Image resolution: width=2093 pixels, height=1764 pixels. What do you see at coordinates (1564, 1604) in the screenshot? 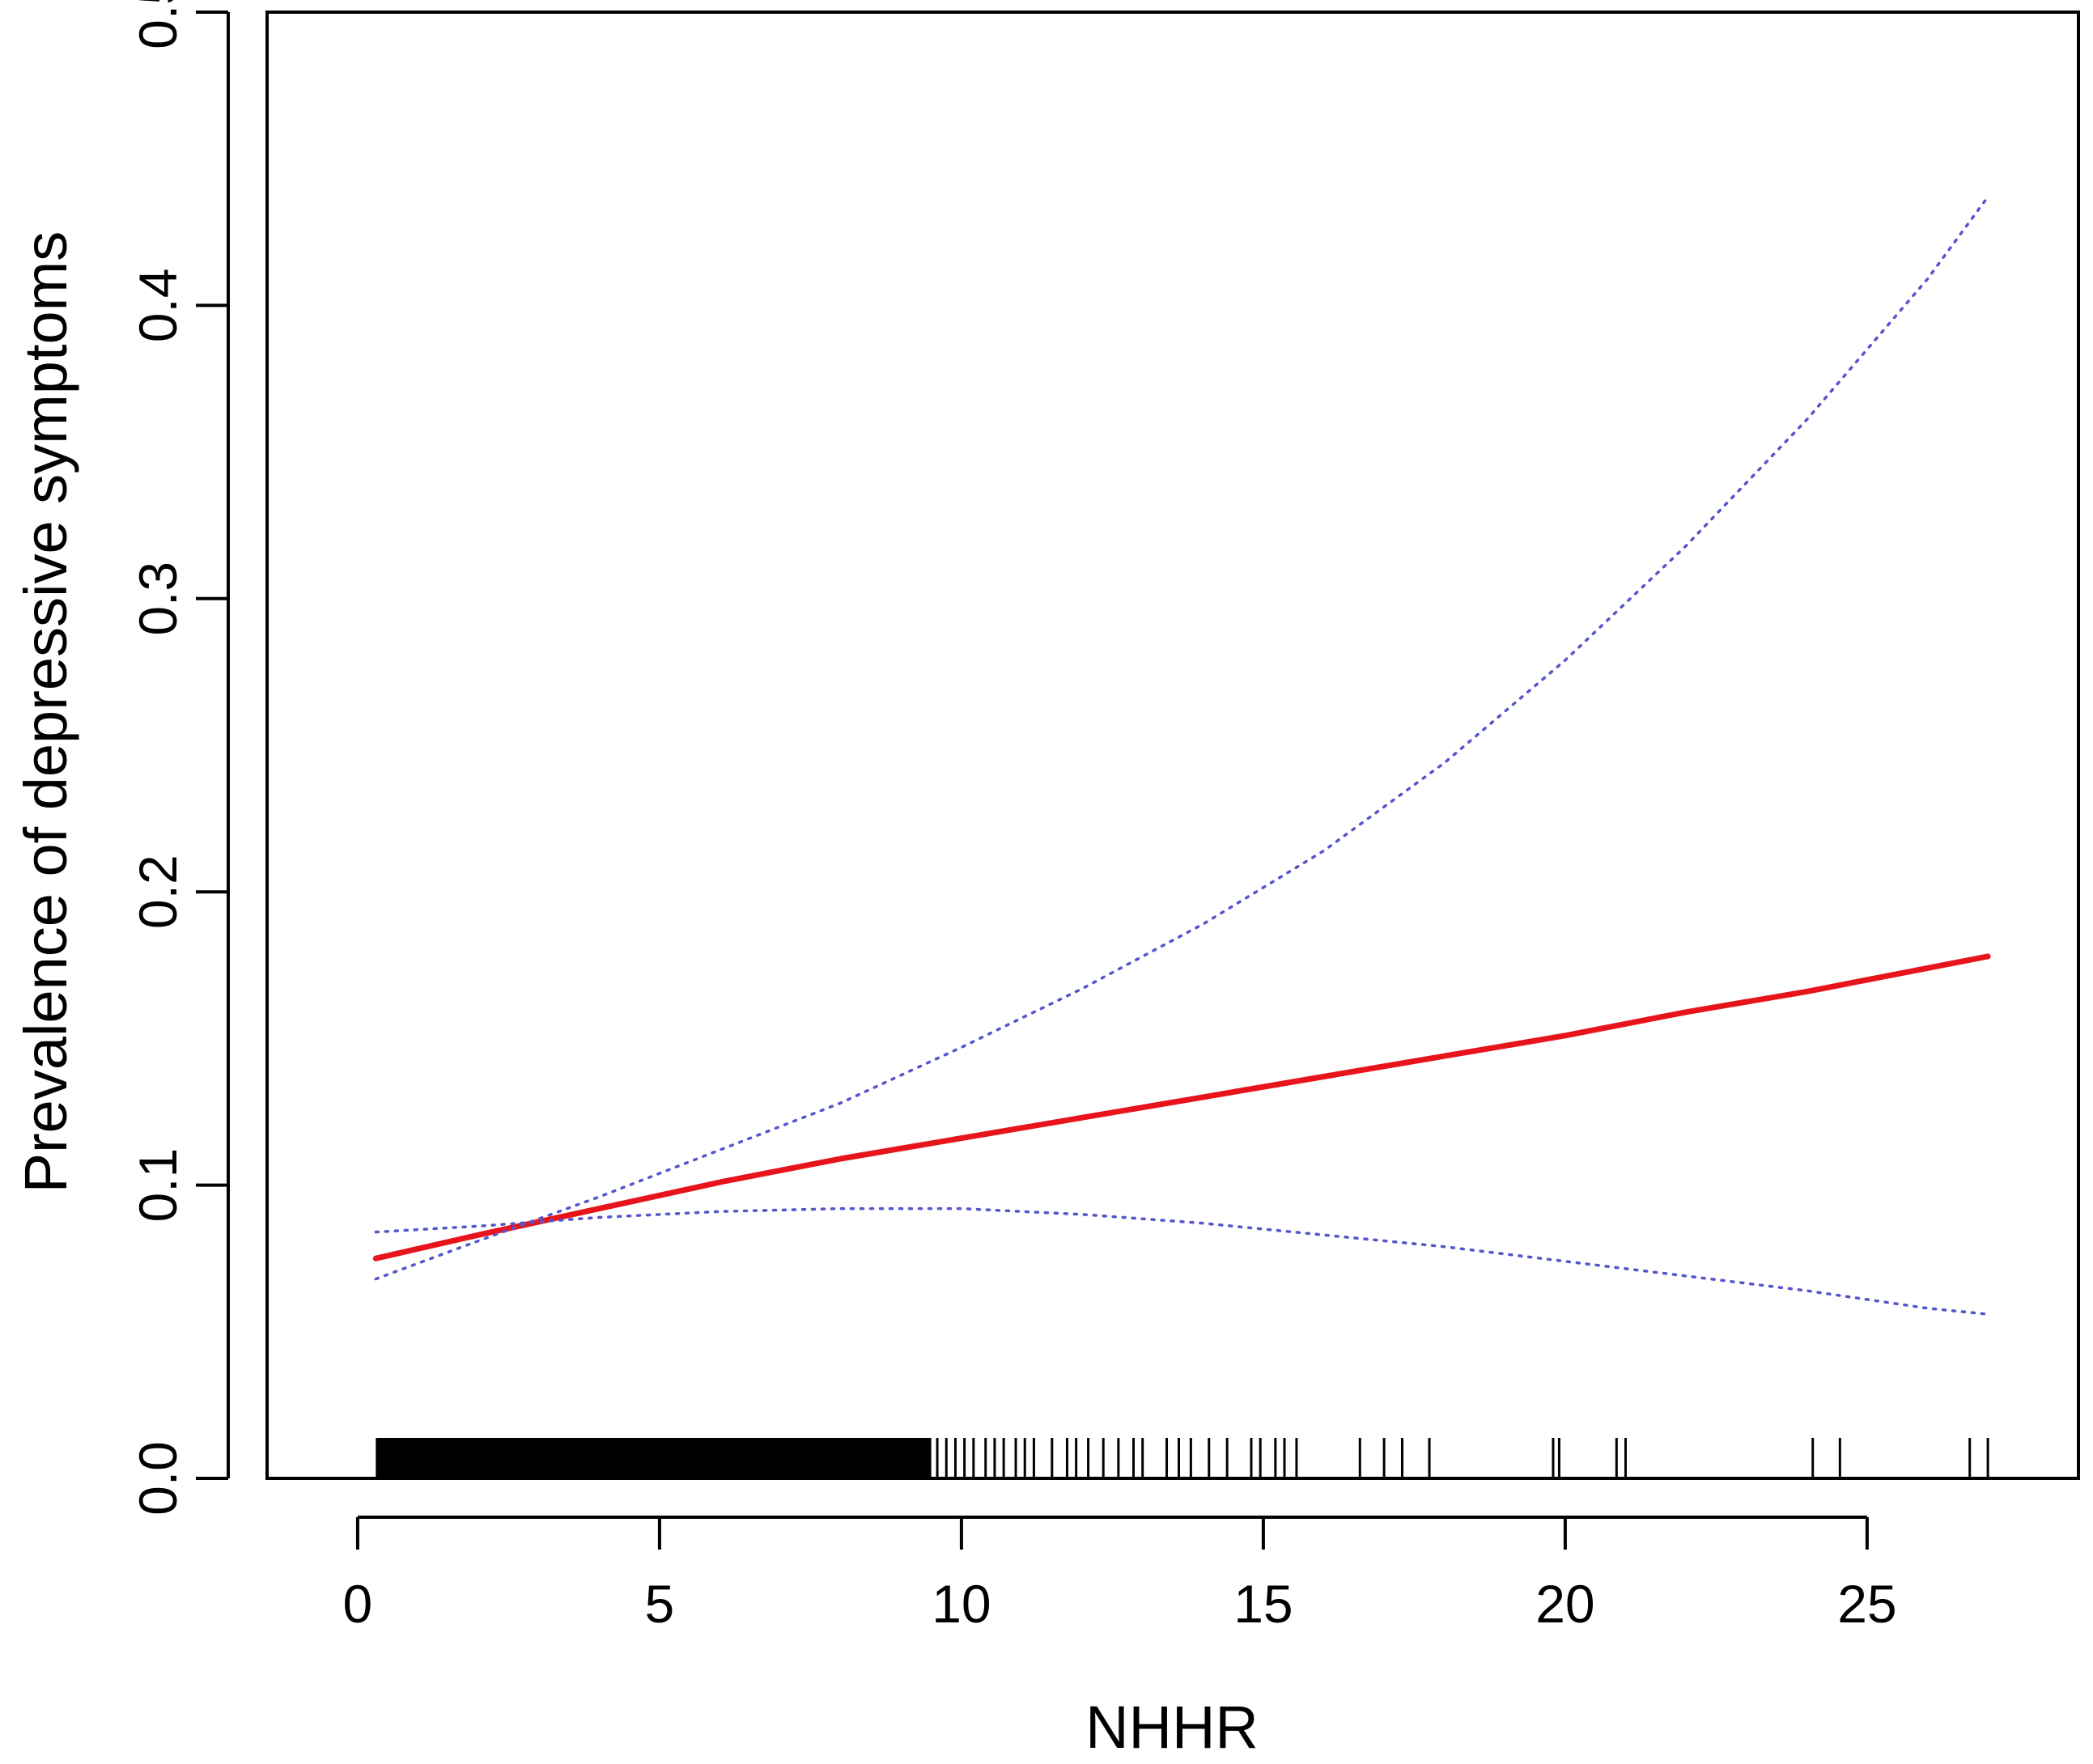
I see `x-tick-label: 20` at bounding box center [1564, 1604].